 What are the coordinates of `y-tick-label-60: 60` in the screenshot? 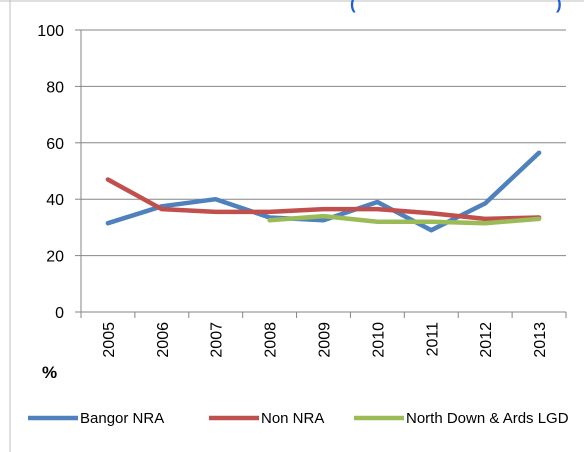 It's located at (55, 144).